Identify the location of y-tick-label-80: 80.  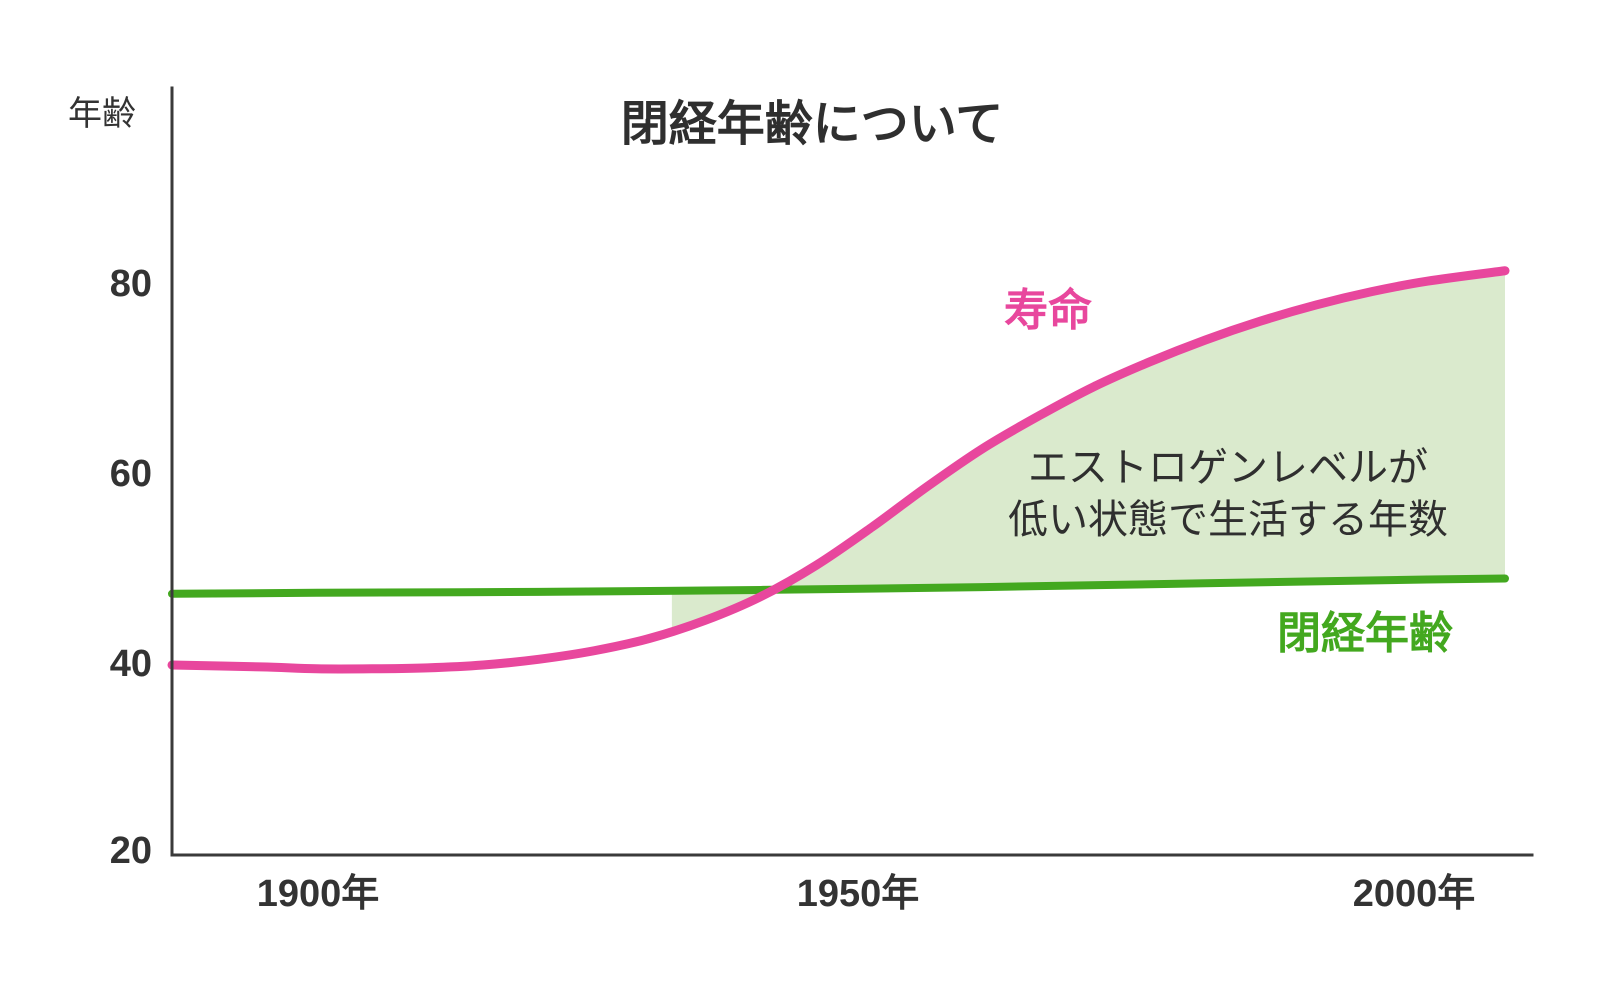
(131, 284).